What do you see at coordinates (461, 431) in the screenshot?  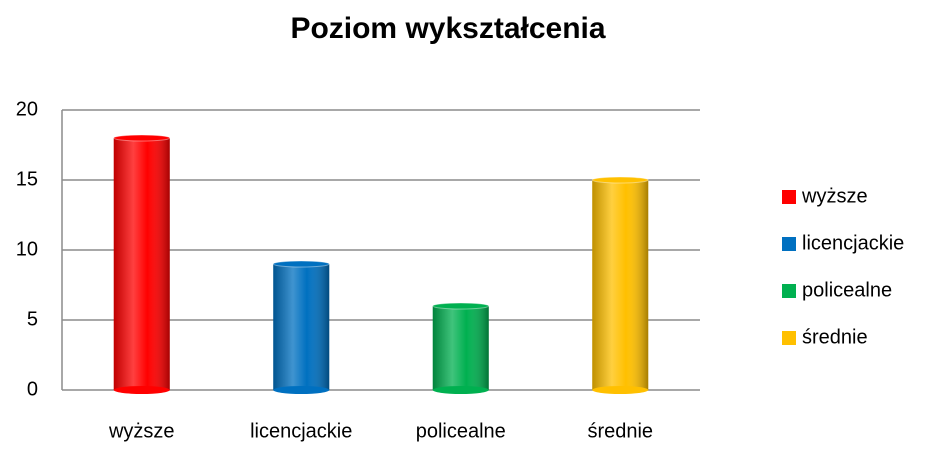 I see `x-tick-label: policealne` at bounding box center [461, 431].